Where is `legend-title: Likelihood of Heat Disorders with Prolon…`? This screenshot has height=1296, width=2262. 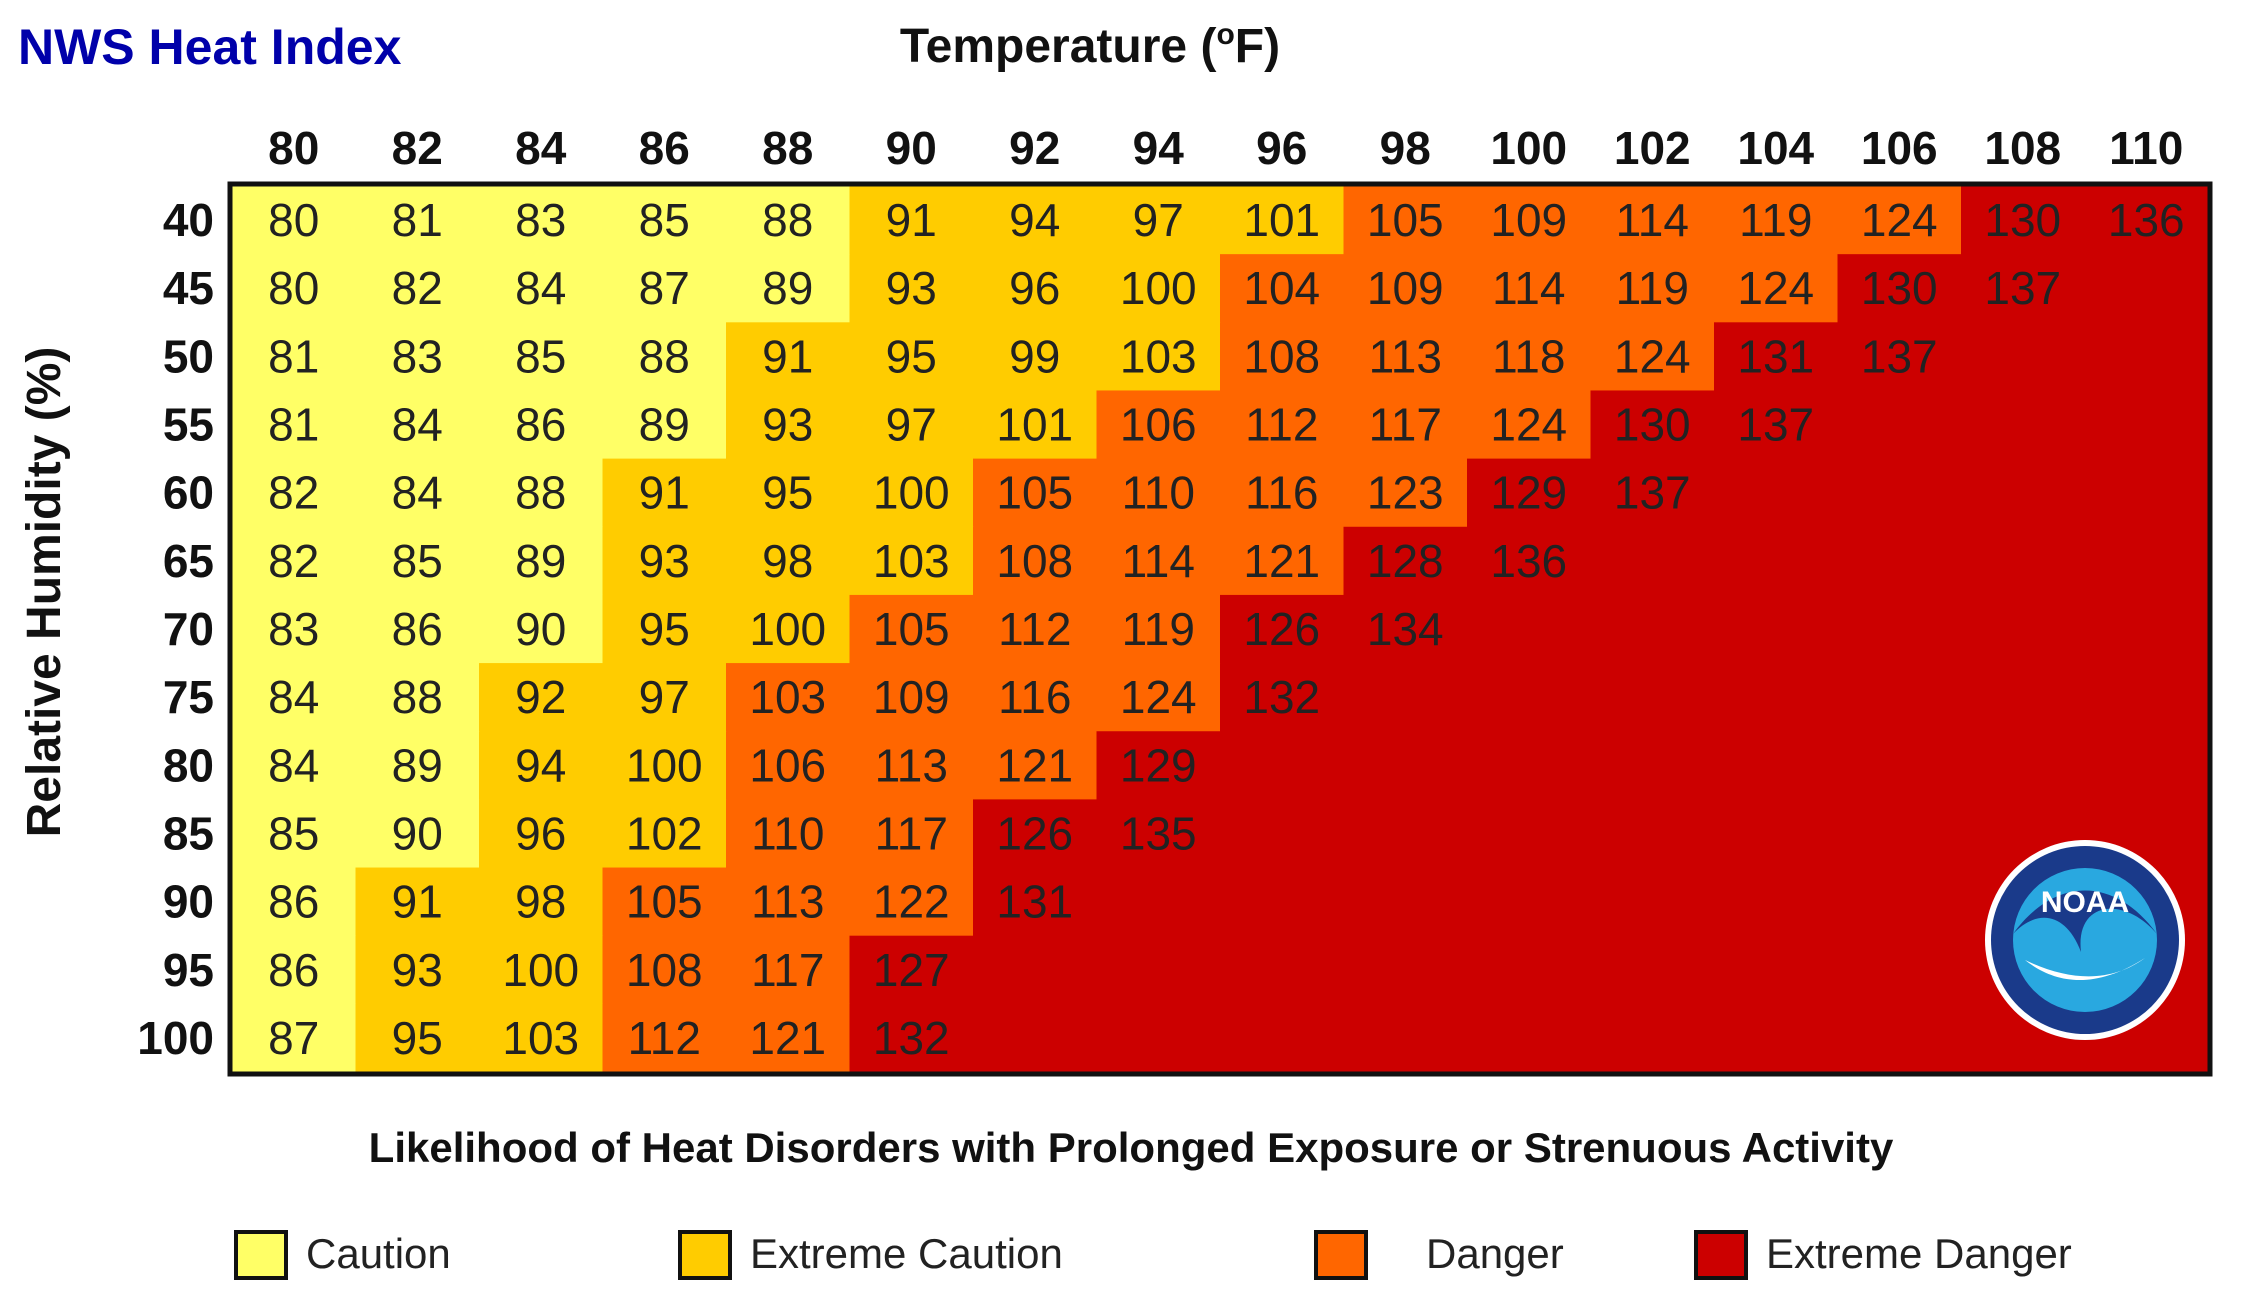 legend-title: Likelihood of Heat Disorders with Prolon… is located at coordinates (1131, 1147).